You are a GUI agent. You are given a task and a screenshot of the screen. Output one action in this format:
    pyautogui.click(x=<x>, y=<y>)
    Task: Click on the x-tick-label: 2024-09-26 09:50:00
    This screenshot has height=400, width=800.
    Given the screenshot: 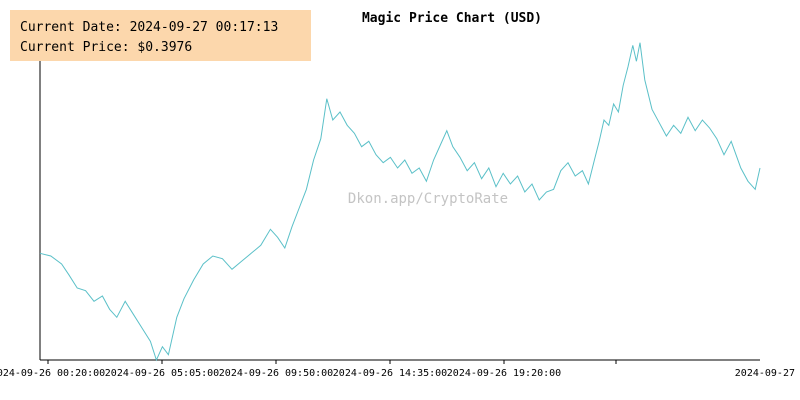 What is the action you would take?
    pyautogui.click(x=276, y=373)
    